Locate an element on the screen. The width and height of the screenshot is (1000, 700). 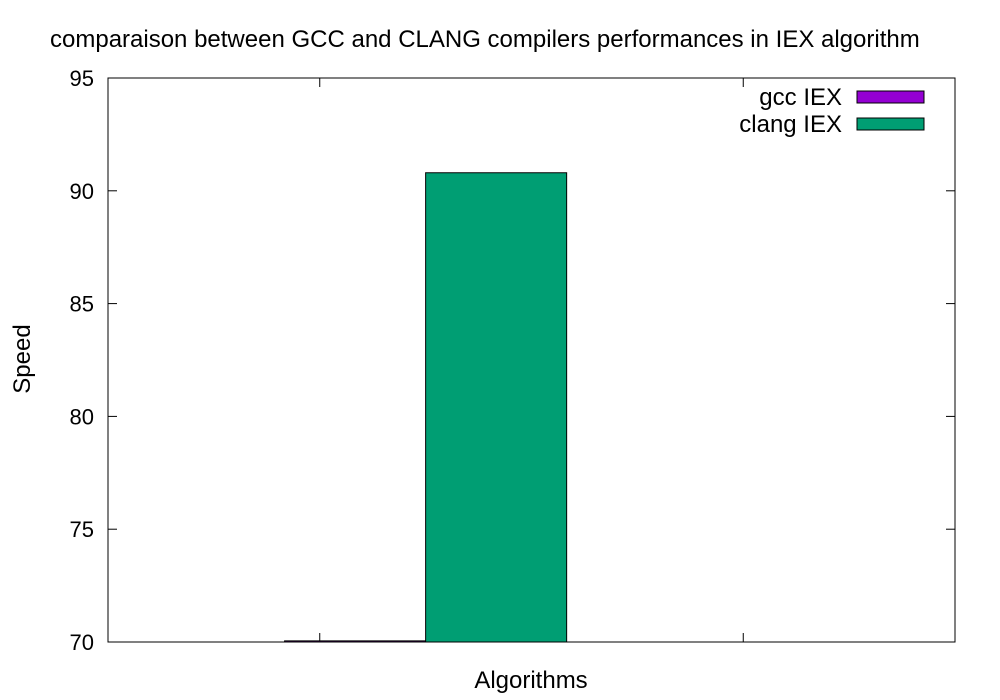
legend-label: gcc IEX is located at coordinates (800, 97).